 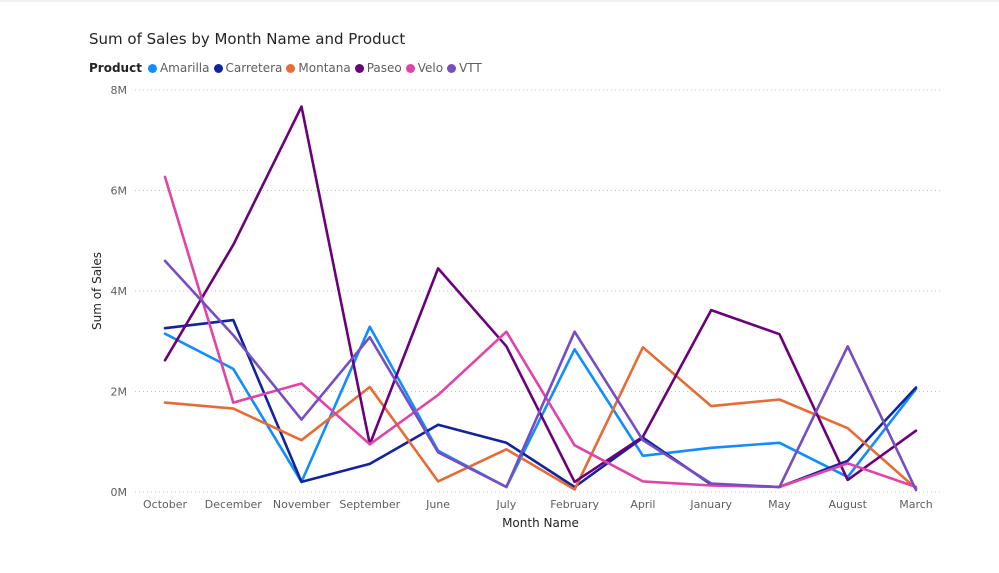 What do you see at coordinates (234, 504) in the screenshot?
I see `x-tick-label: December` at bounding box center [234, 504].